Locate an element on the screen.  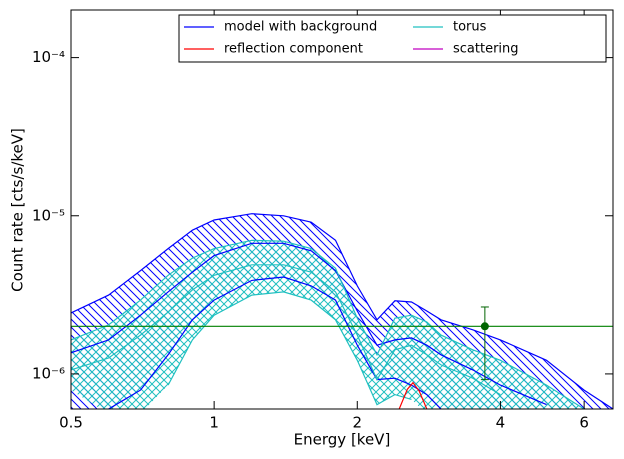
x-tick-label: 0.5 is located at coordinates (71, 423).